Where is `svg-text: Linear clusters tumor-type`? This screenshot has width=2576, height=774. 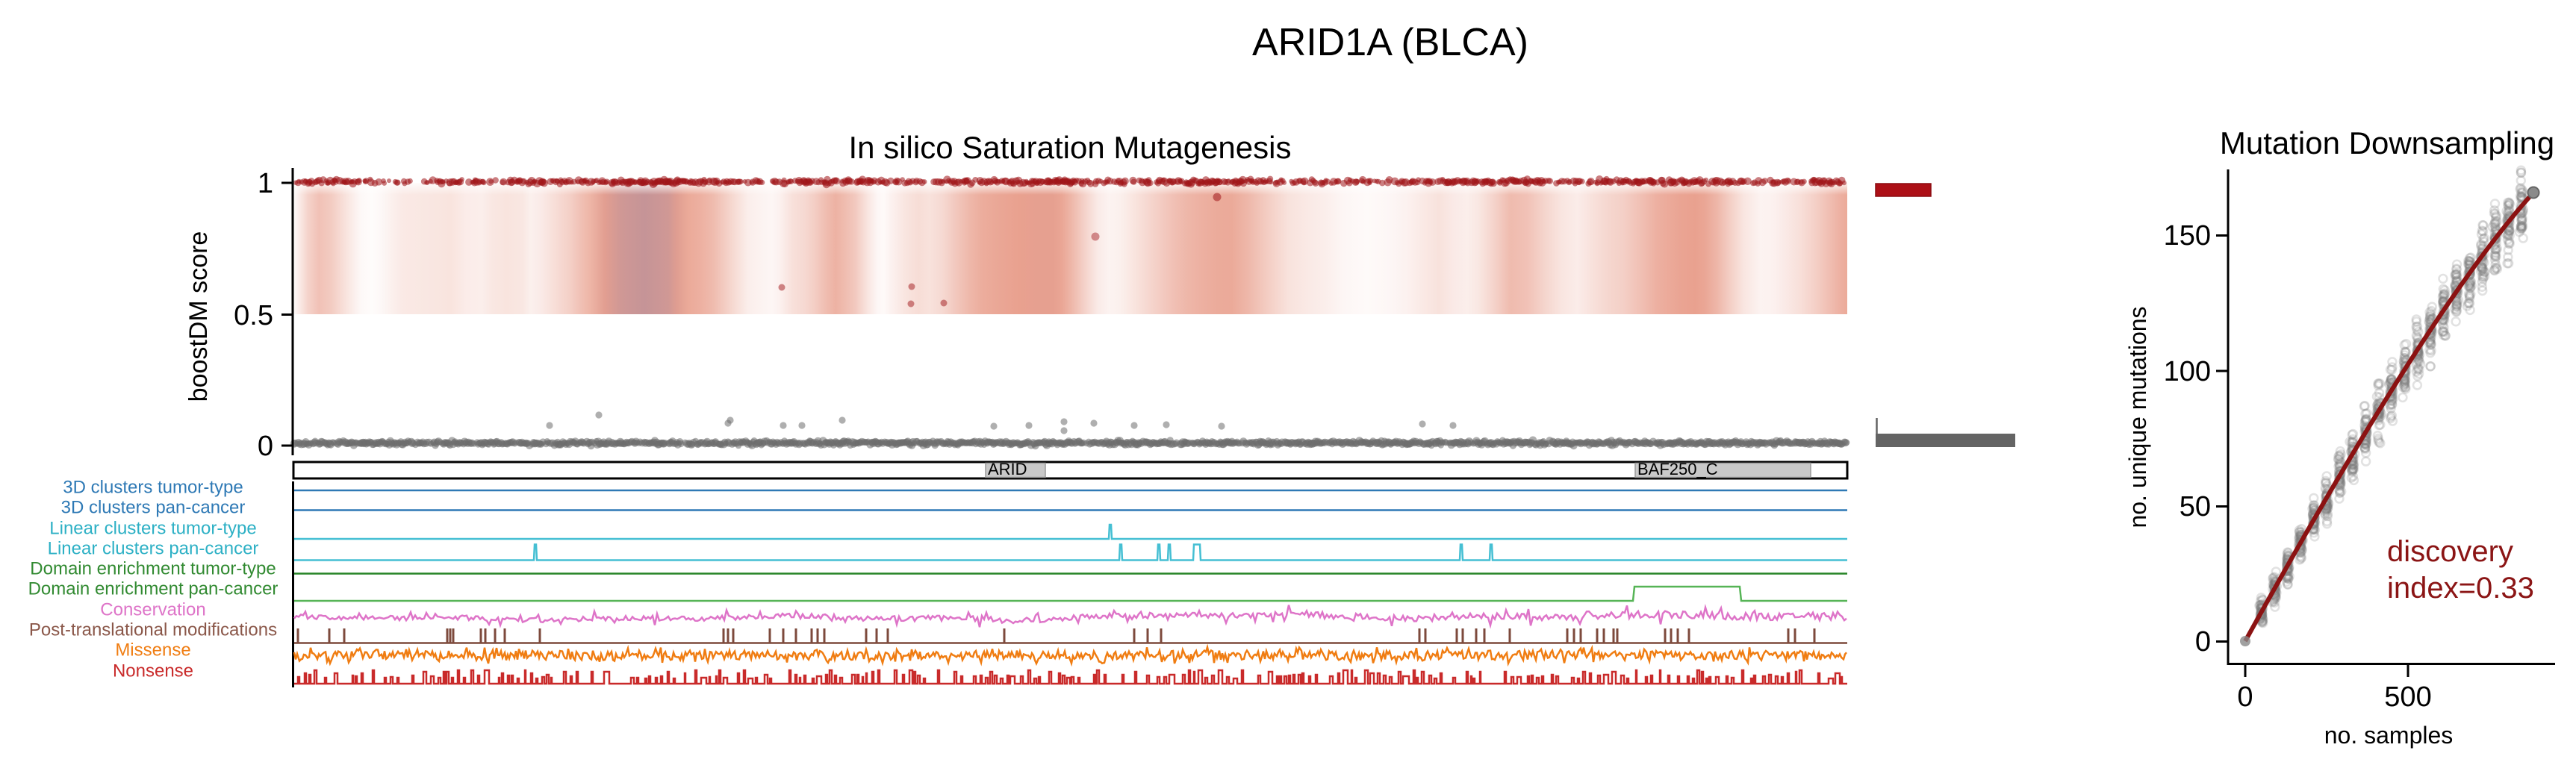
svg-text: Linear clusters tumor-type is located at coordinates (152, 529).